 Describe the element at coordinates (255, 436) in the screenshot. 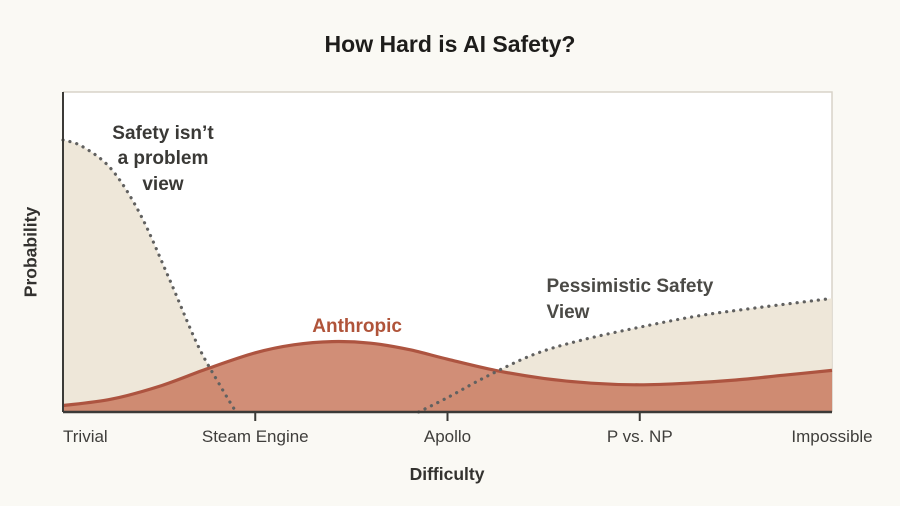

I see `x-tick-label-steam-engine: Steam Engine` at that location.